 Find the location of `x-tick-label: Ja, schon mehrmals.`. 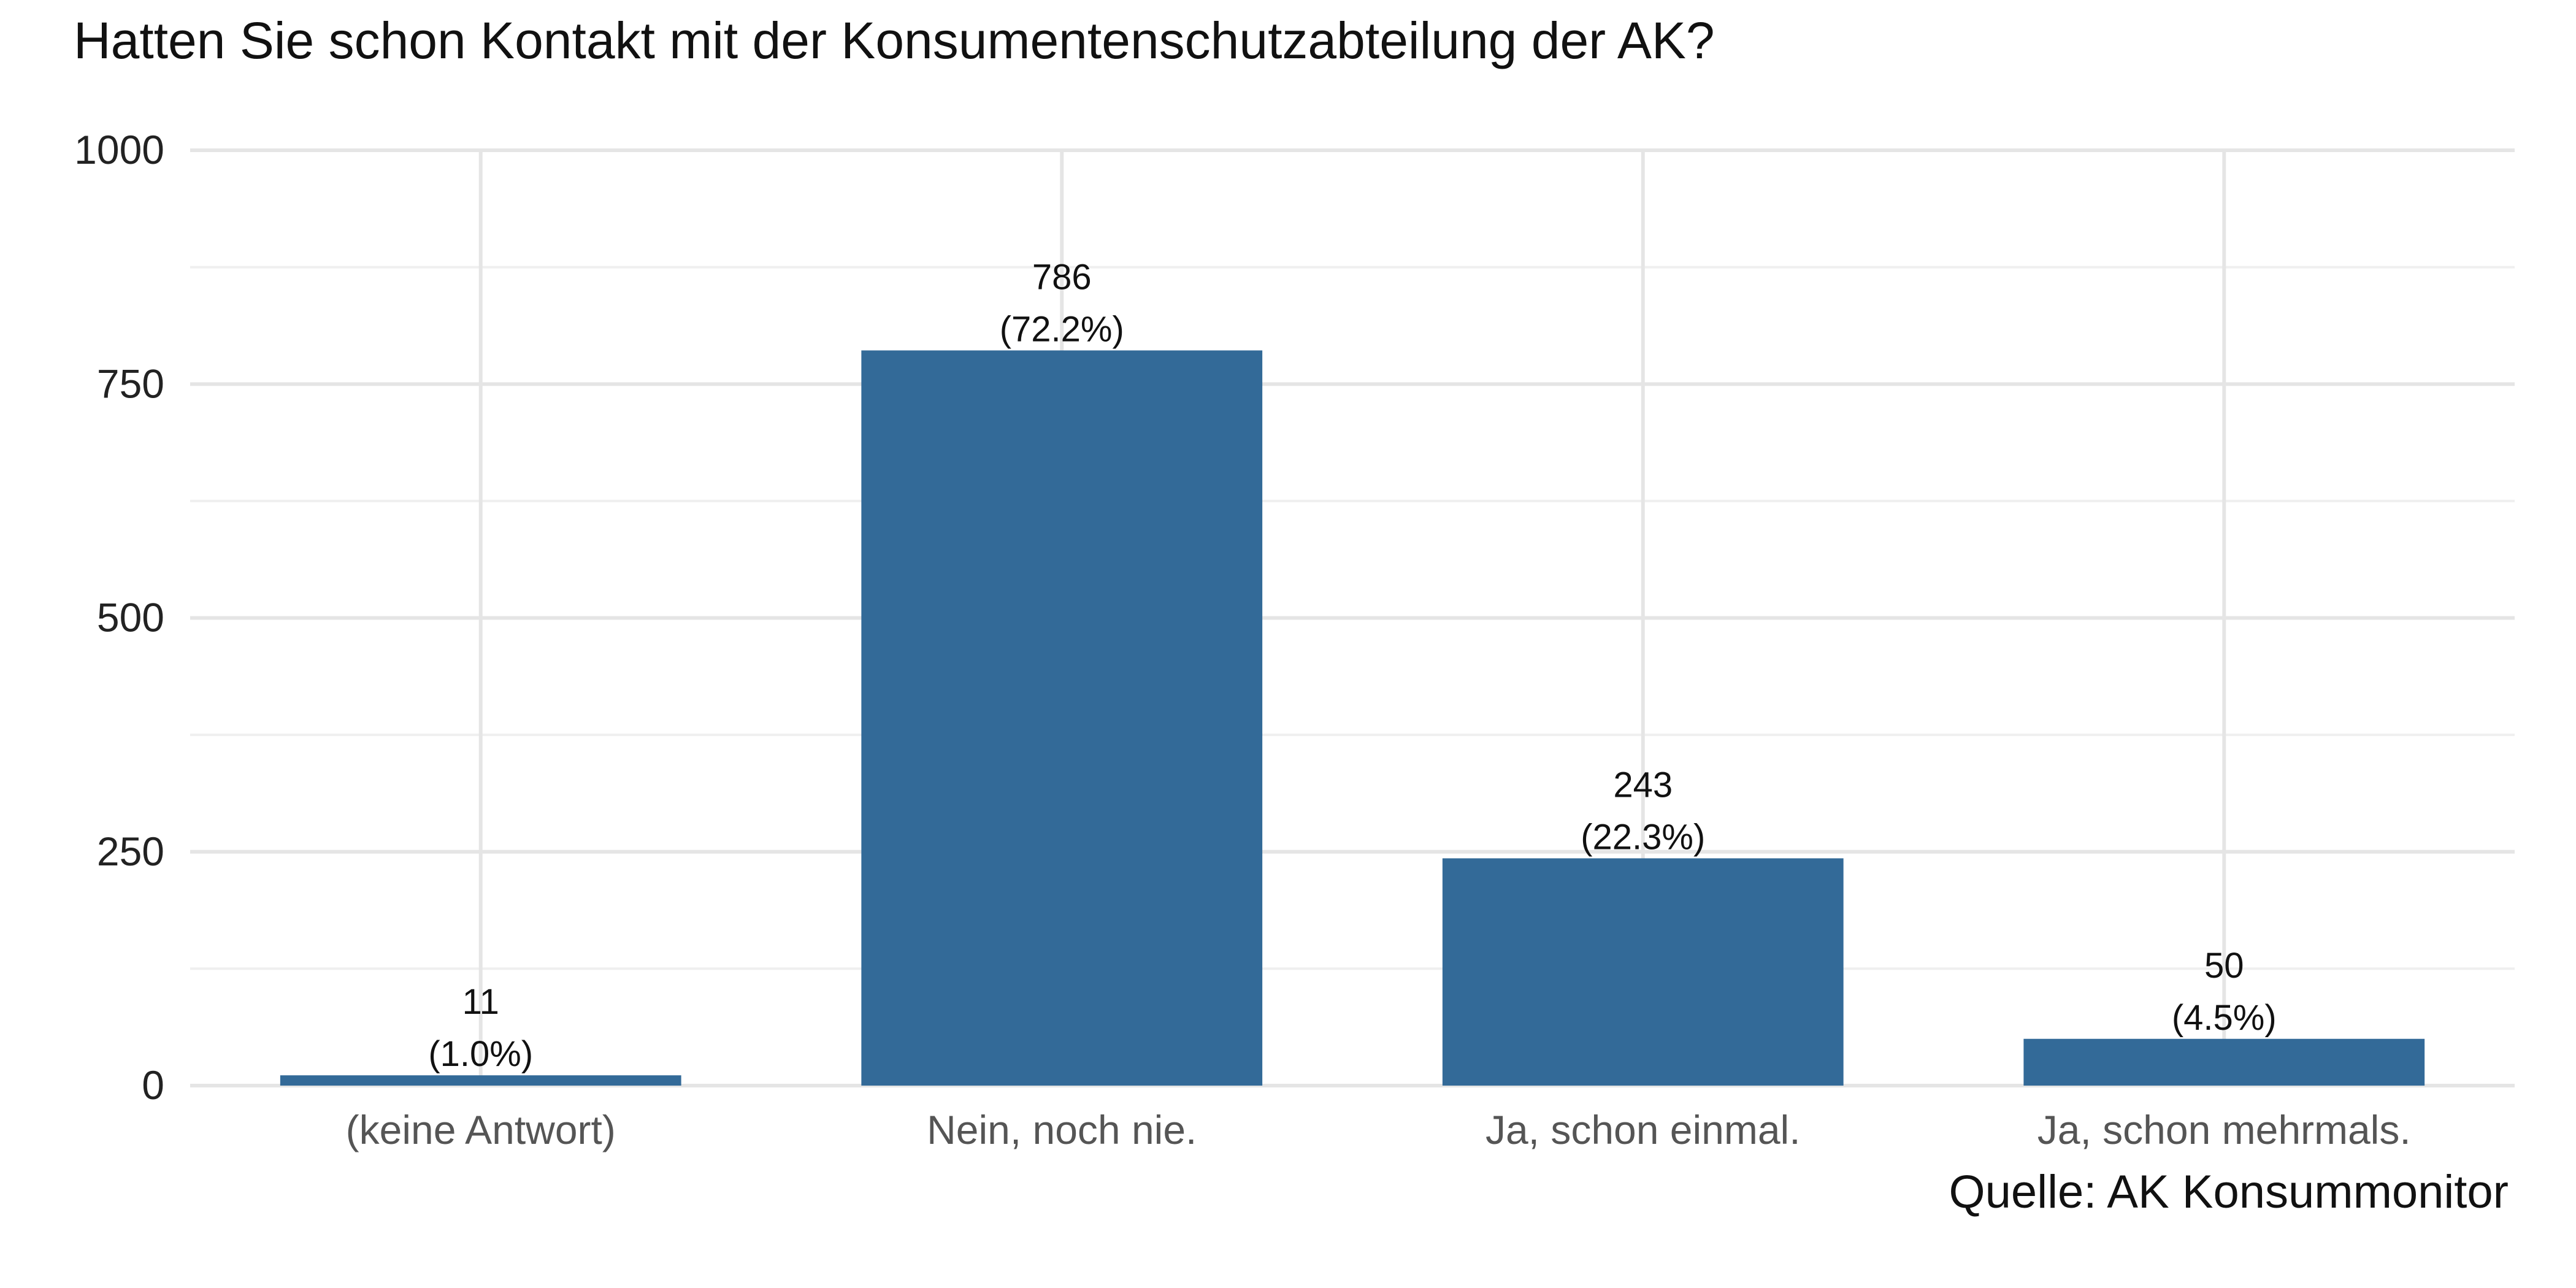

x-tick-label: Ja, schon mehrmals. is located at coordinates (2224, 1129).